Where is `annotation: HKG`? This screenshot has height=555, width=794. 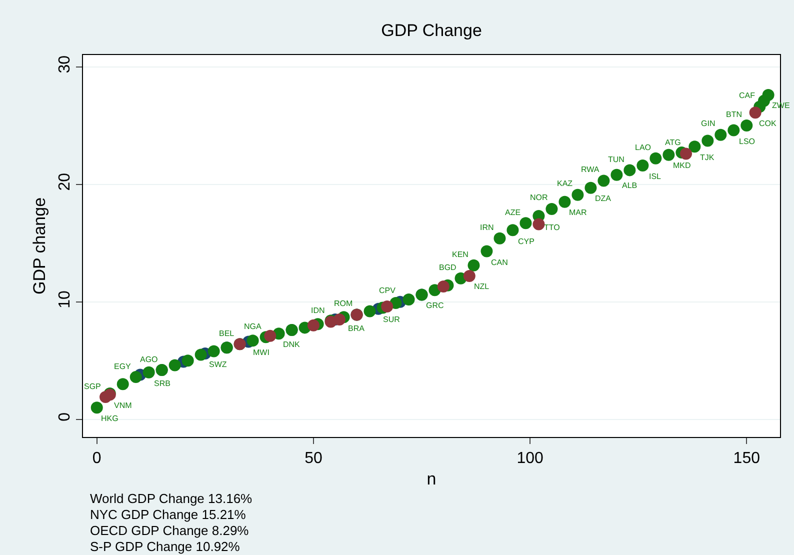 annotation: HKG is located at coordinates (109, 418).